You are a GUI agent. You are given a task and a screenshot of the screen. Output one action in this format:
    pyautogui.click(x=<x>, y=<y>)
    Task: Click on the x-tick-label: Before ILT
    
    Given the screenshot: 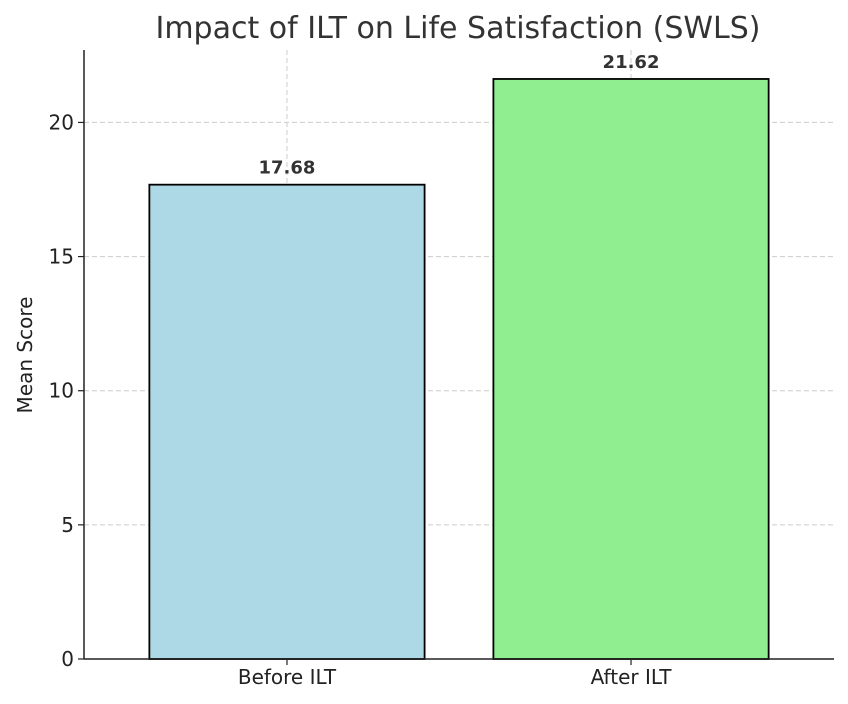 What is the action you would take?
    pyautogui.click(x=287, y=677)
    